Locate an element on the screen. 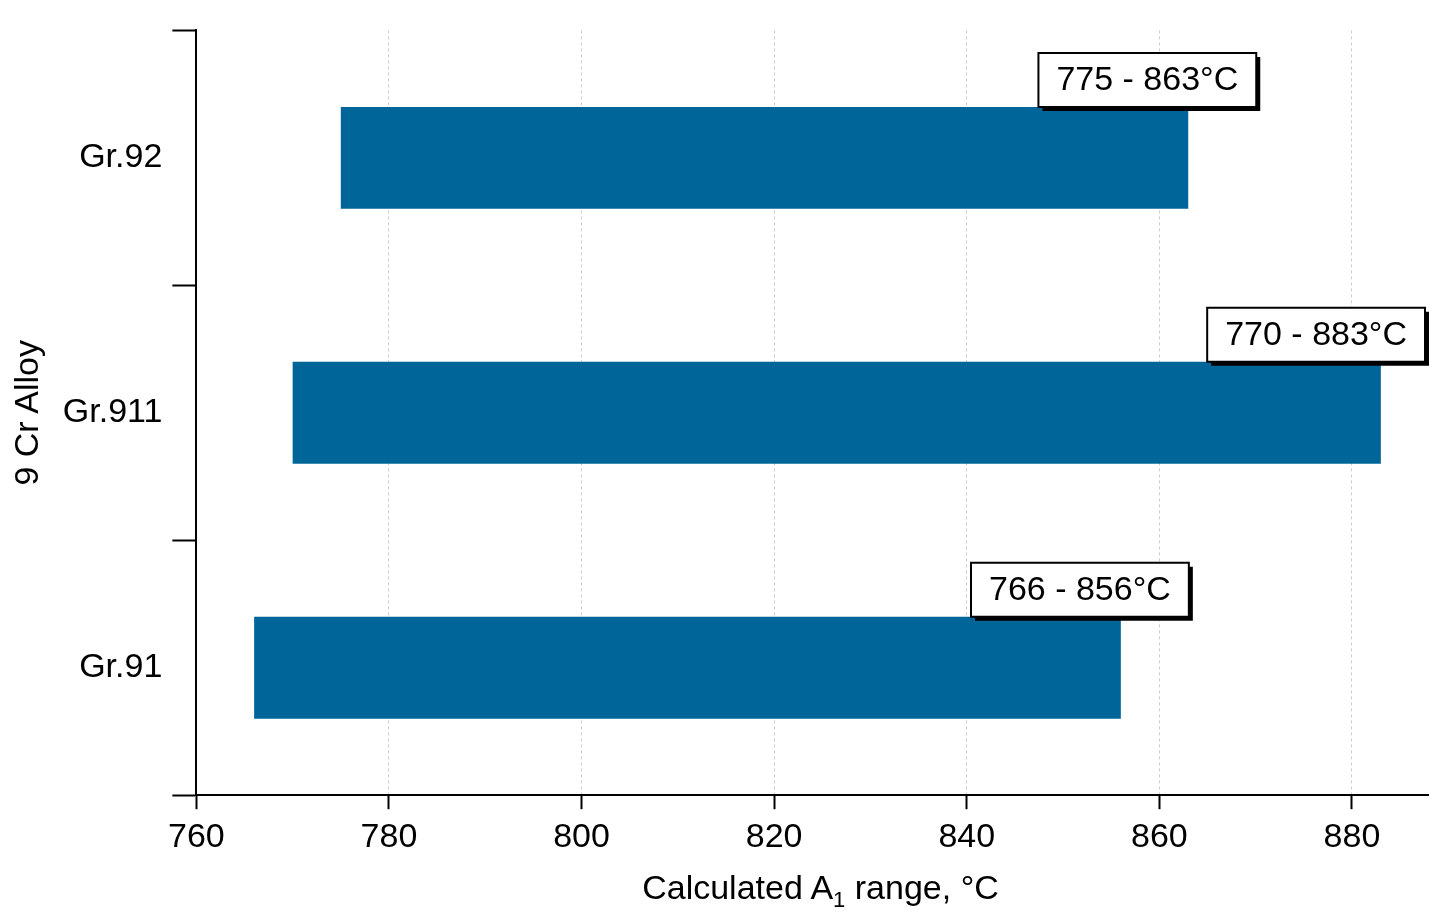  x-tick-label: 840 is located at coordinates (967, 834).